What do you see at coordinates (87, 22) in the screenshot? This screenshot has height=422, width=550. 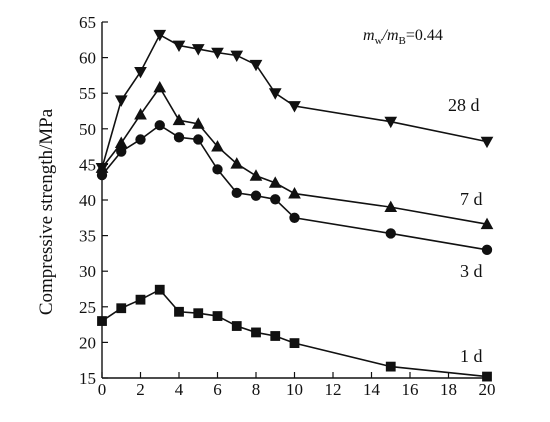 I see `y-tick-label: 65` at bounding box center [87, 22].